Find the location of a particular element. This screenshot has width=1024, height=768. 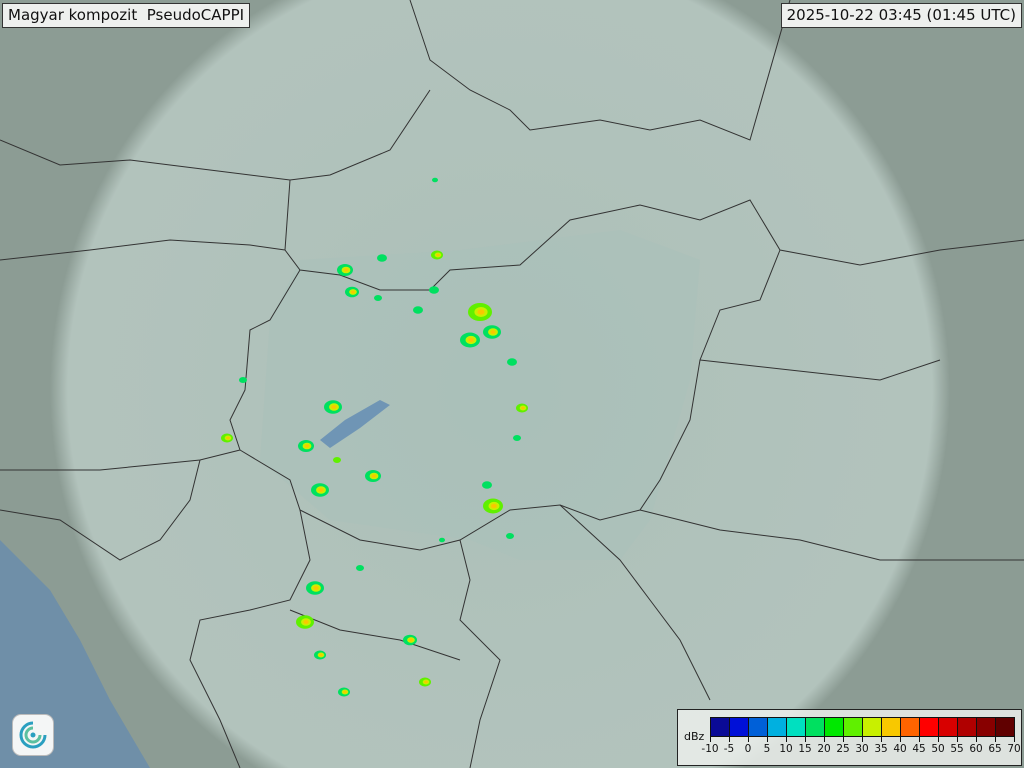

swirl-logo-icon is located at coordinates (33, 735).